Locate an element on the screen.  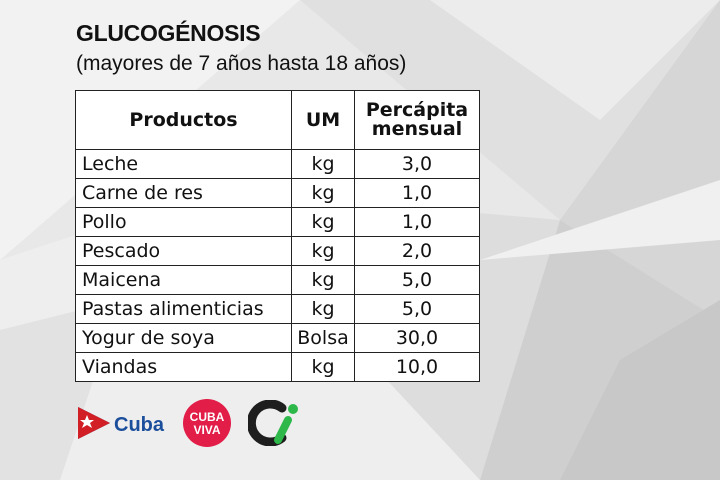
table-row: Pescado kg 2,0 is located at coordinates (277, 251).